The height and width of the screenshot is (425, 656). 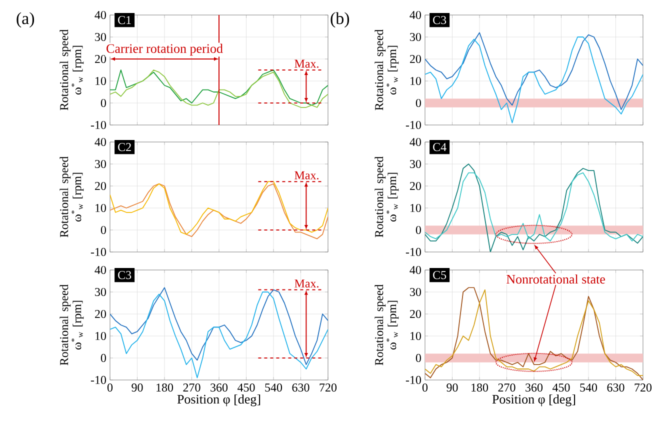 What do you see at coordinates (555, 279) in the screenshot?
I see `annotation: Nonrotational state` at bounding box center [555, 279].